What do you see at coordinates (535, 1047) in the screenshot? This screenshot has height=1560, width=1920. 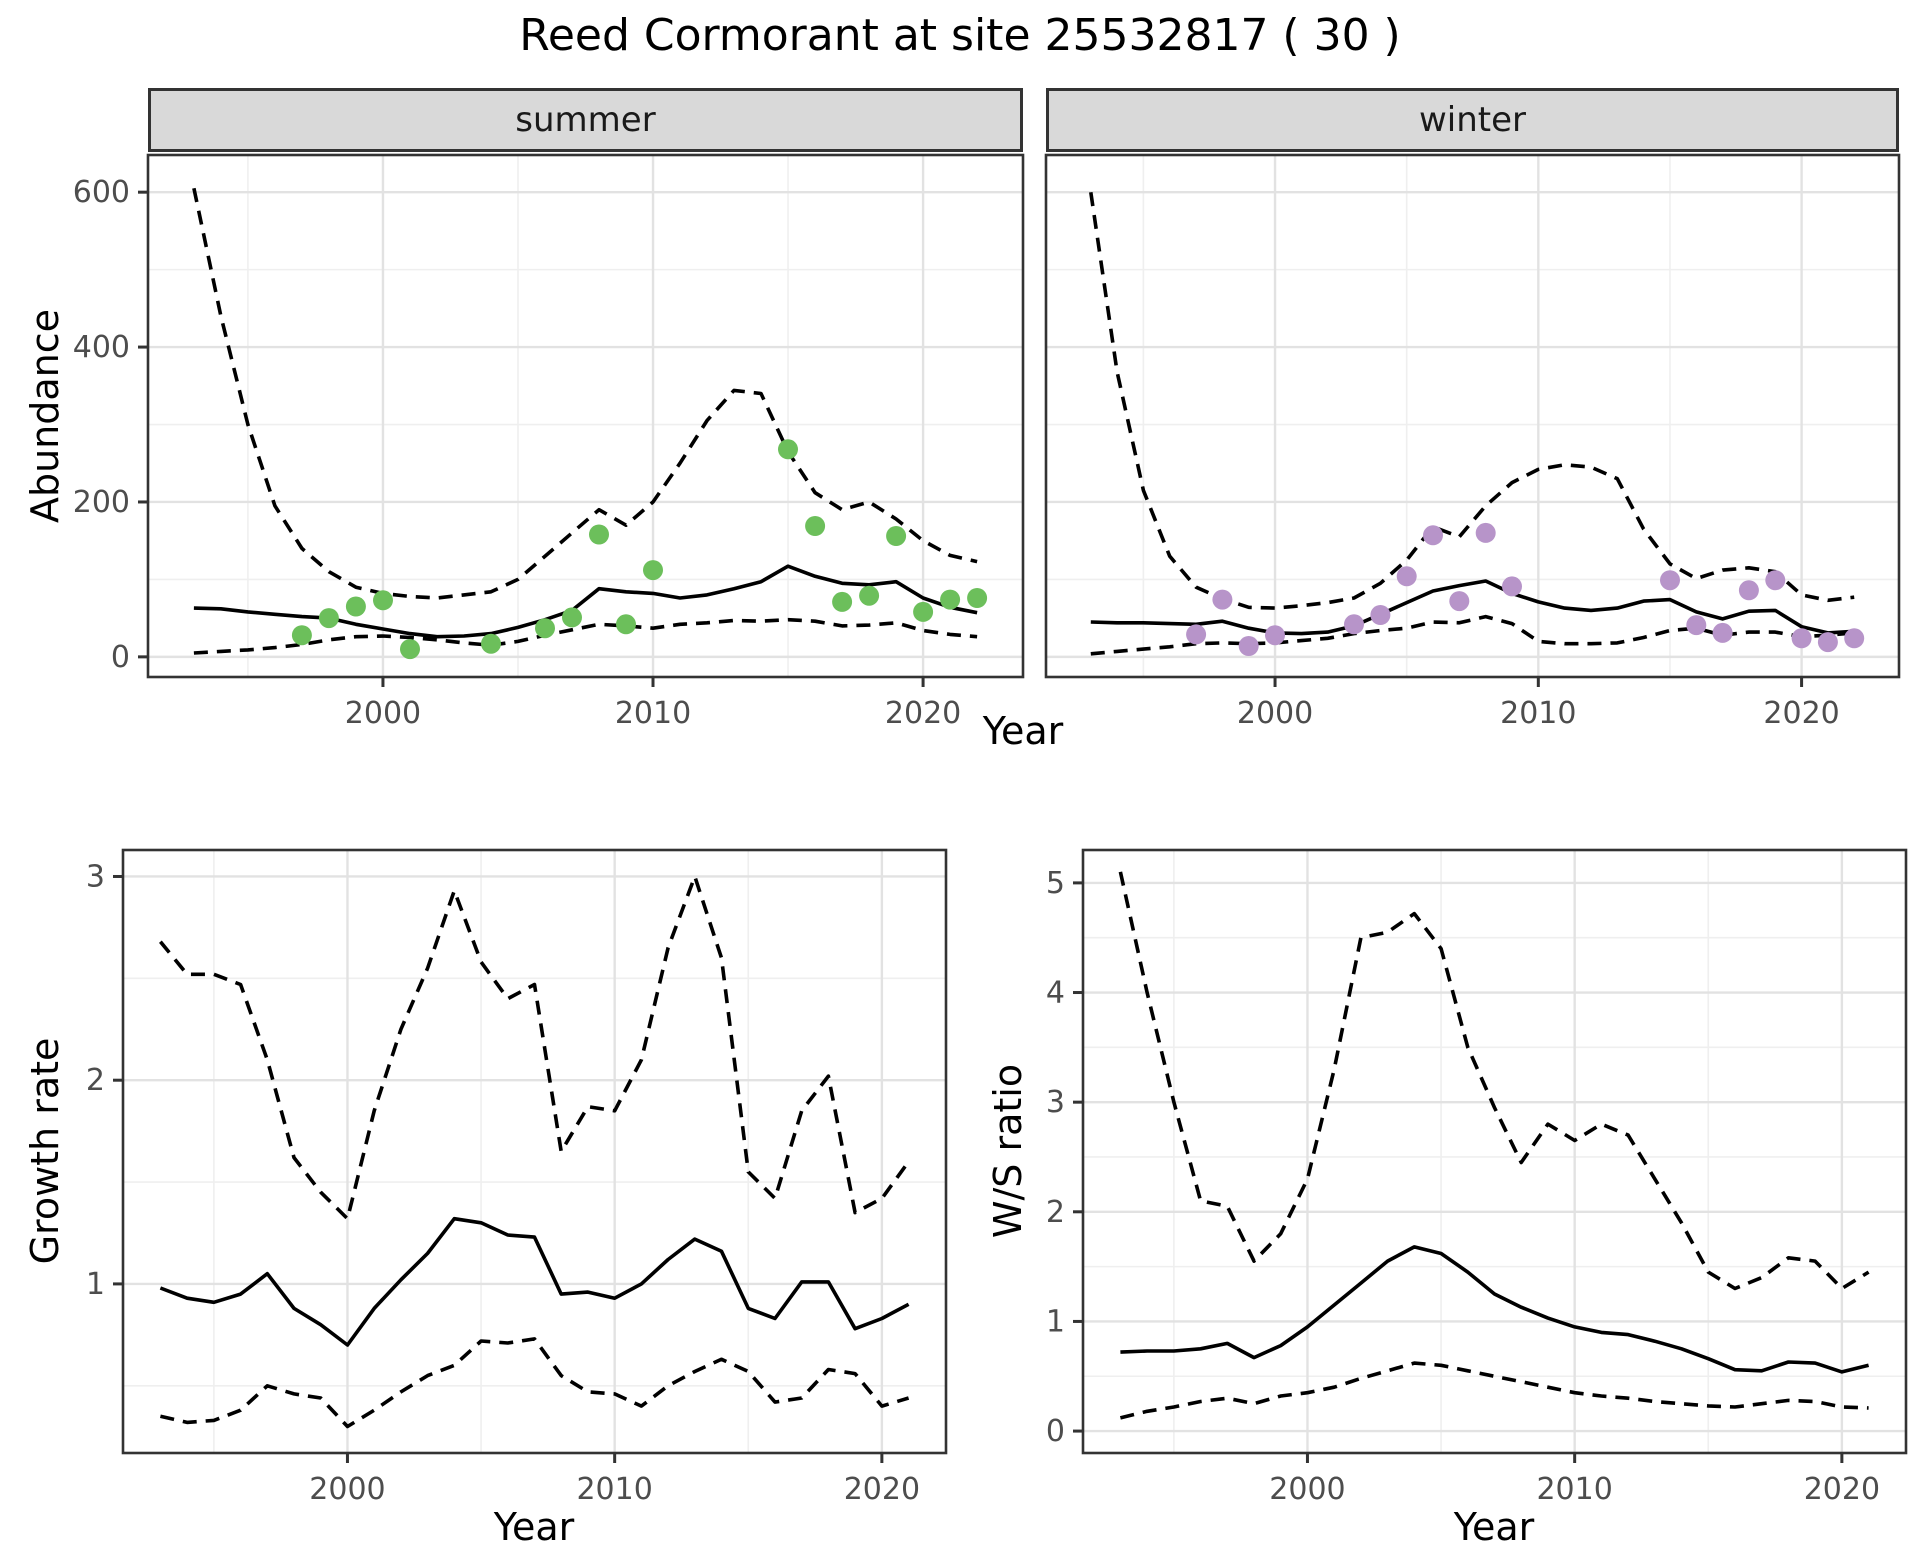 I see `growth-upper-ci-line` at bounding box center [535, 1047].